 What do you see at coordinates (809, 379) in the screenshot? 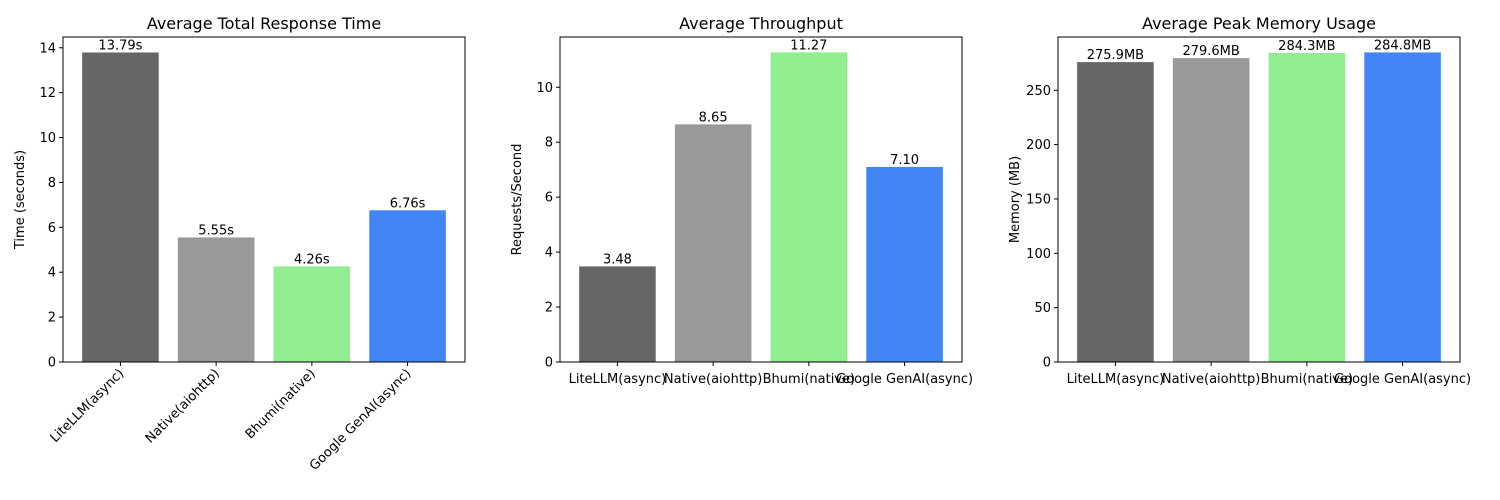
I see `throughput-xtick-label-2: Bhumi(native)` at bounding box center [809, 379].